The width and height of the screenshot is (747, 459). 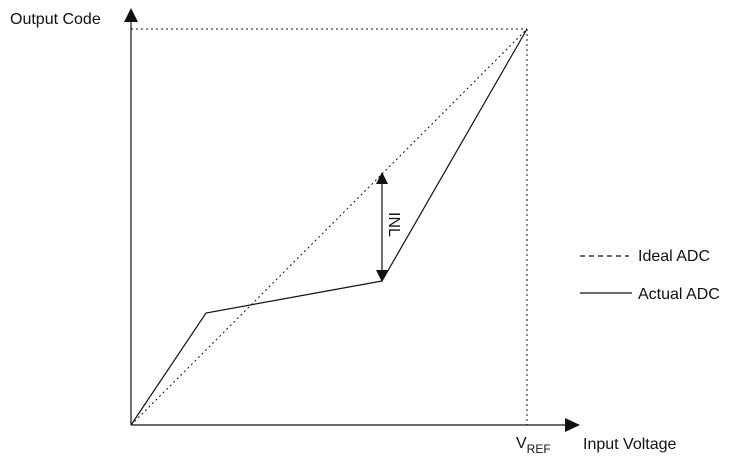 I want to click on legend-actual-label: Actual ADC, so click(x=679, y=294).